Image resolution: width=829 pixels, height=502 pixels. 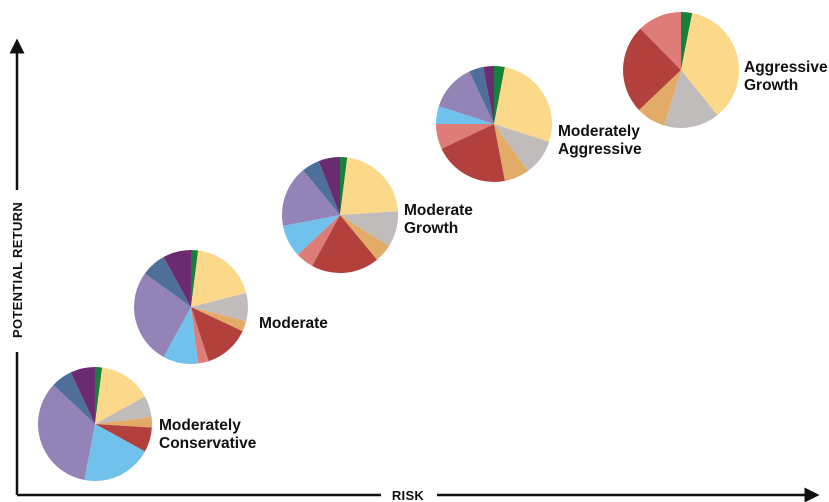 What do you see at coordinates (17, 270) in the screenshot?
I see `y-axis-label: POTENTIAL RETURN` at bounding box center [17, 270].